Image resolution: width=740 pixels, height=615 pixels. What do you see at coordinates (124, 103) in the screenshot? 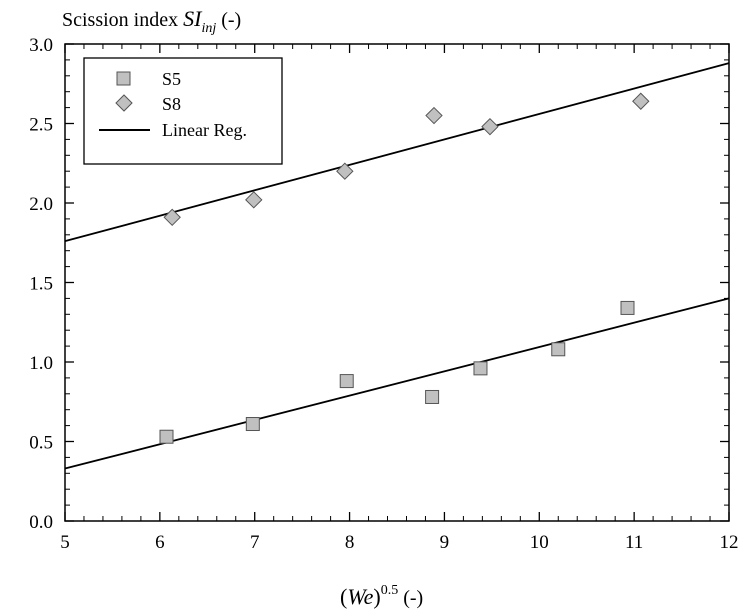
I see `legend-marker-s8` at bounding box center [124, 103].